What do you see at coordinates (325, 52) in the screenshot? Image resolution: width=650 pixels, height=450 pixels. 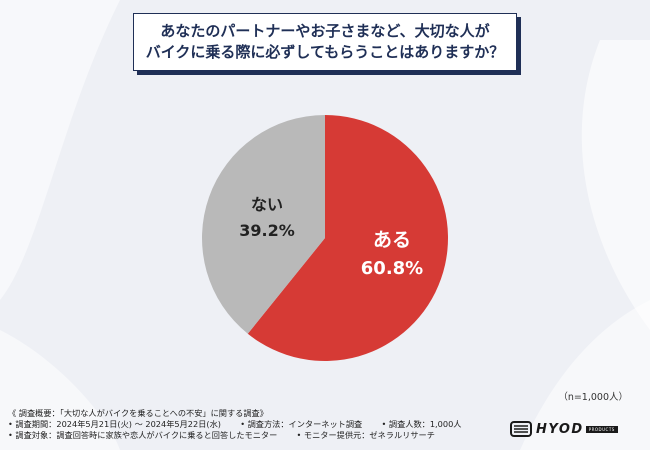 I see `question-title-line2: バイクに乗る際に必ずしてもらうことはありますか？` at bounding box center [325, 52].